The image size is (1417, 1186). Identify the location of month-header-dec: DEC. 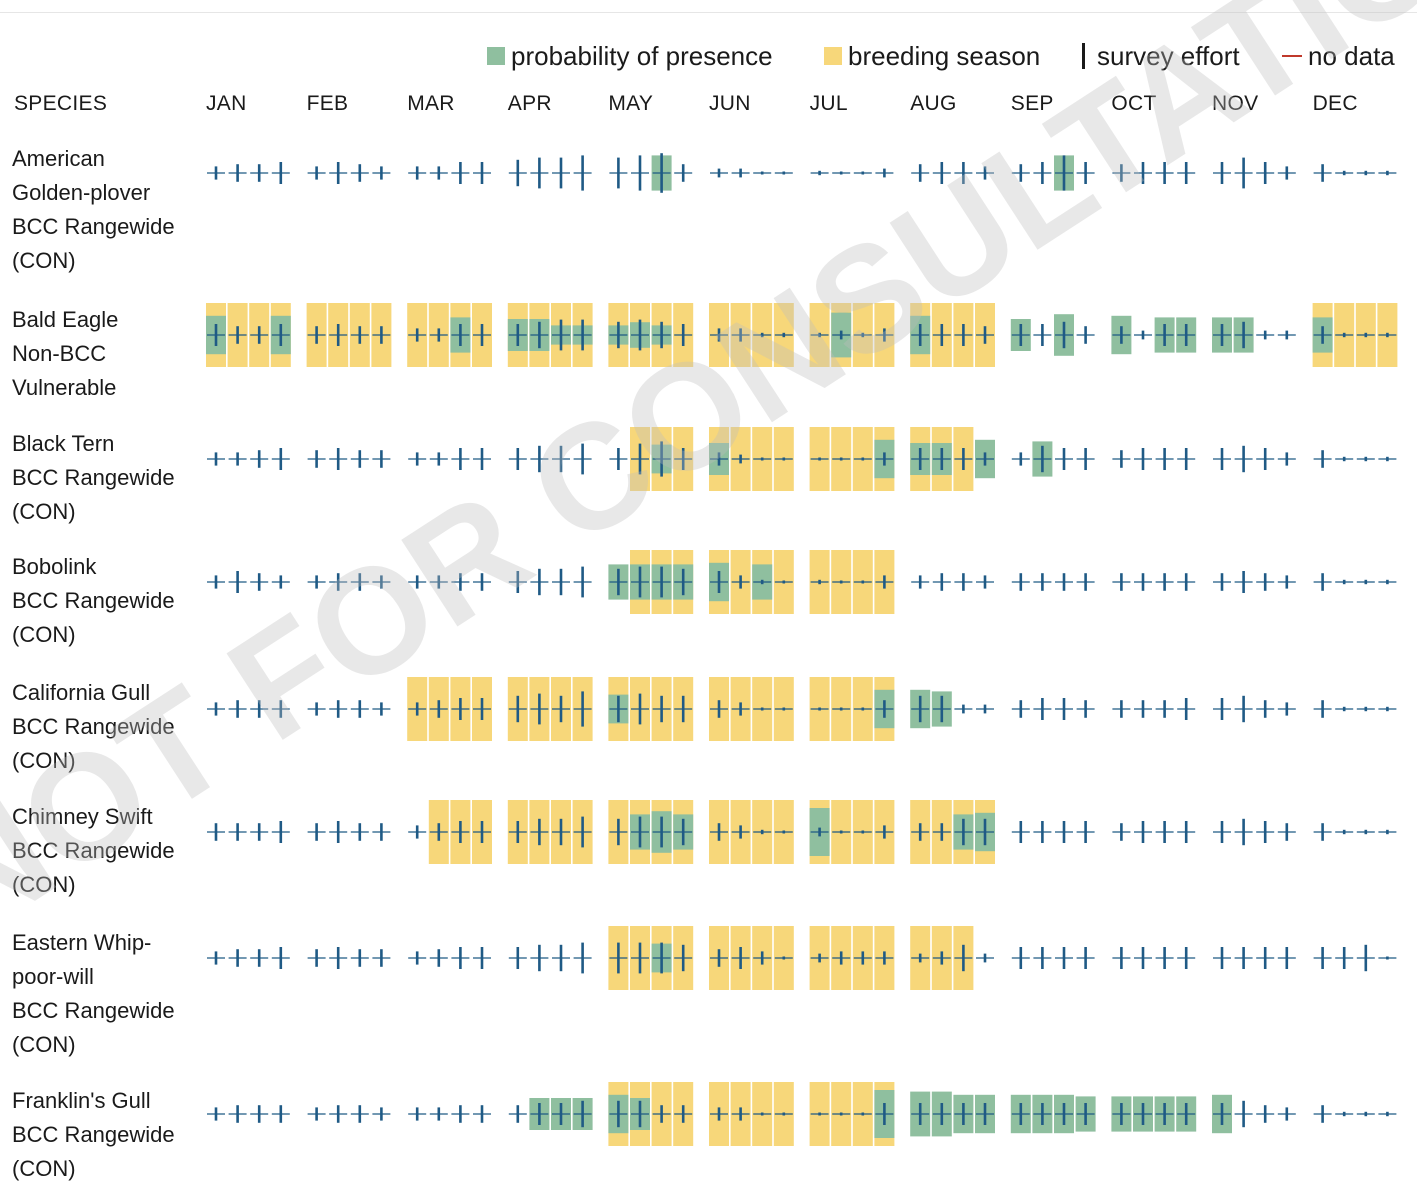
(1335, 103).